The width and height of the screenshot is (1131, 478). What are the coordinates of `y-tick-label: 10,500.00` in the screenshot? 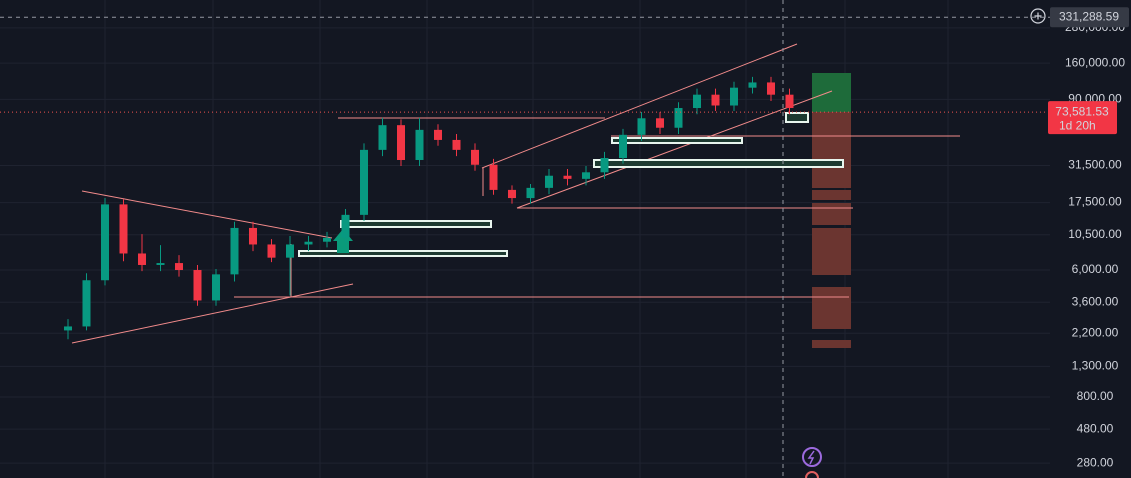 It's located at (1095, 234).